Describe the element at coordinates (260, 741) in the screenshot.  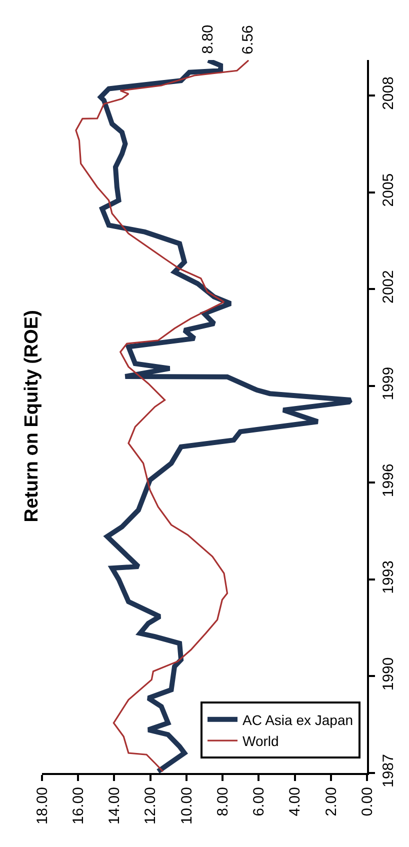
I see `legend-label: World` at that location.